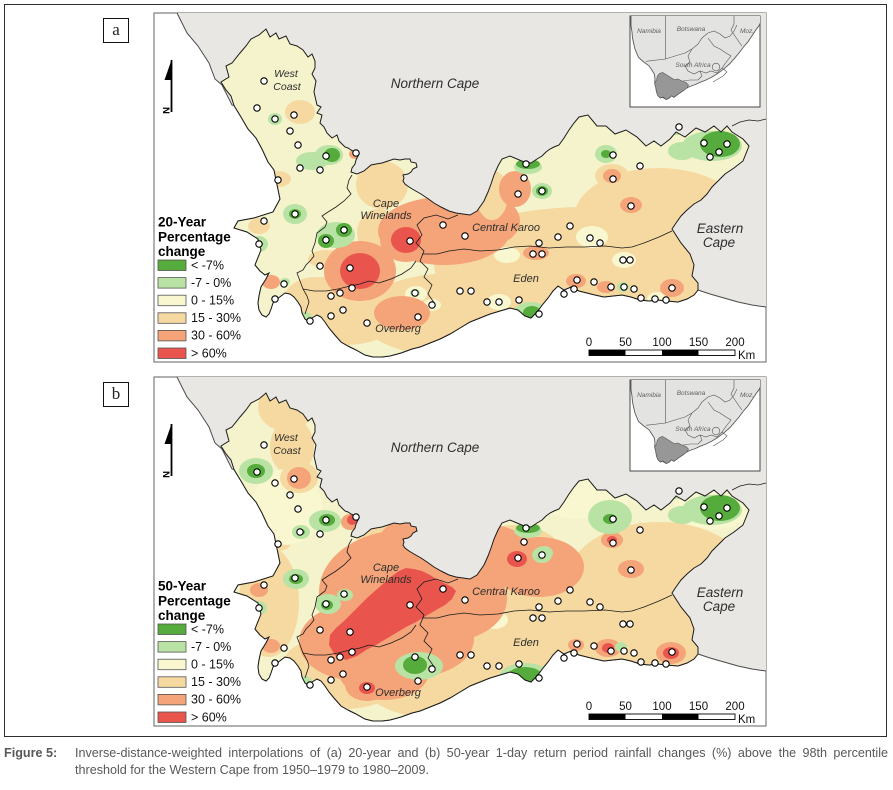 Image resolution: width=893 pixels, height=790 pixels. I want to click on svg-text: 50-Year, so click(182, 586).